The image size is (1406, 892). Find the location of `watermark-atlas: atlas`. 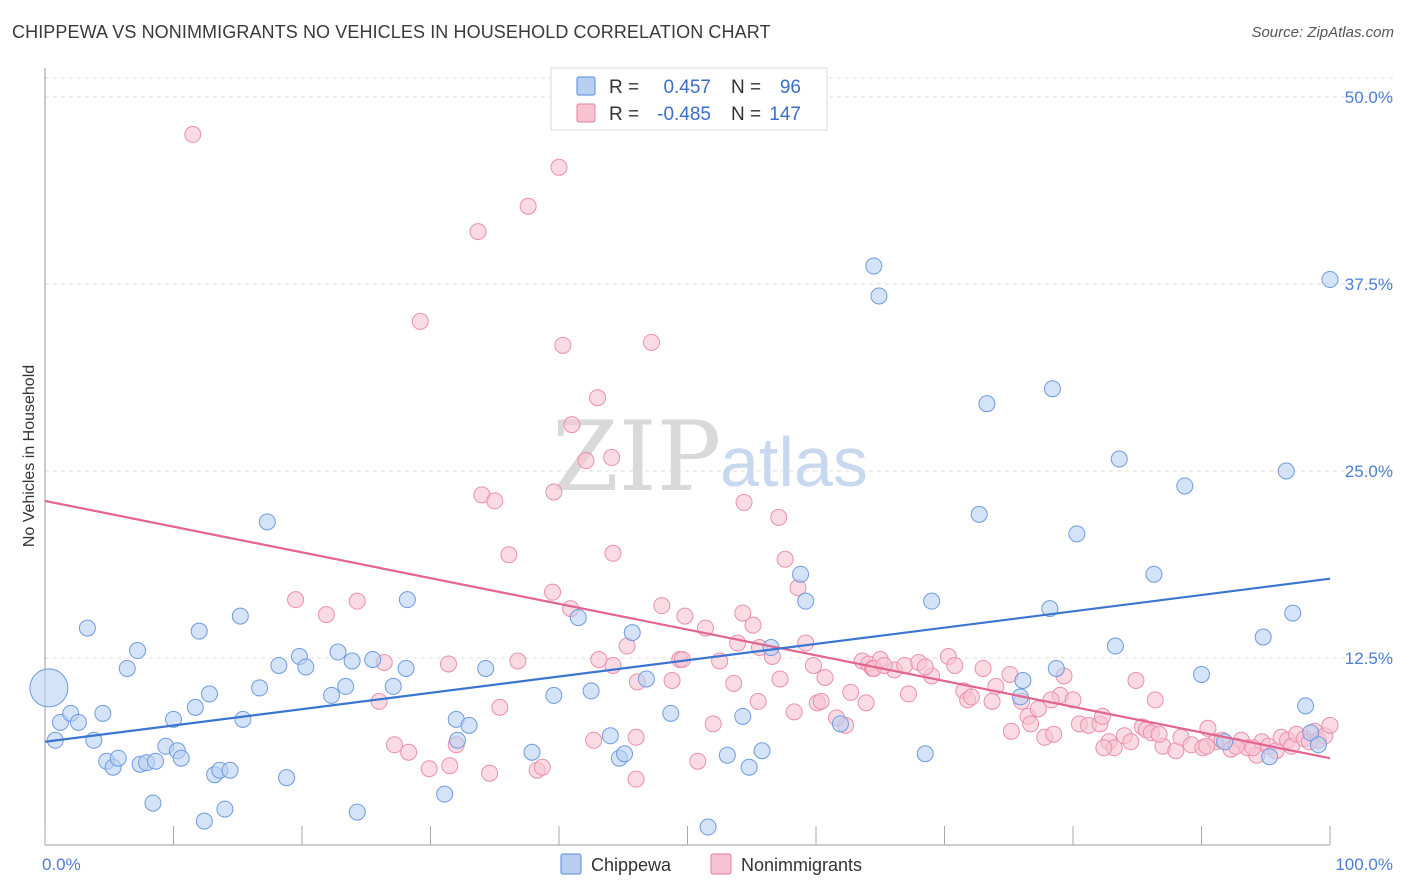

watermark-atlas: atlas is located at coordinates (794, 462).